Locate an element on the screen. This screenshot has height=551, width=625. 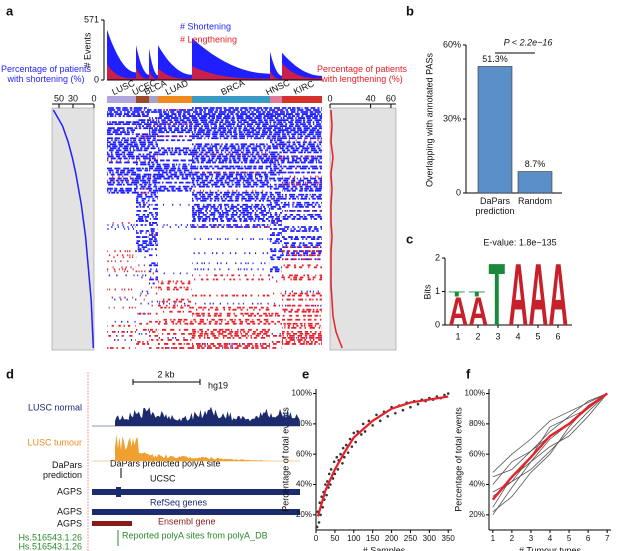
y-tick-label: 1 is located at coordinates (437, 291).